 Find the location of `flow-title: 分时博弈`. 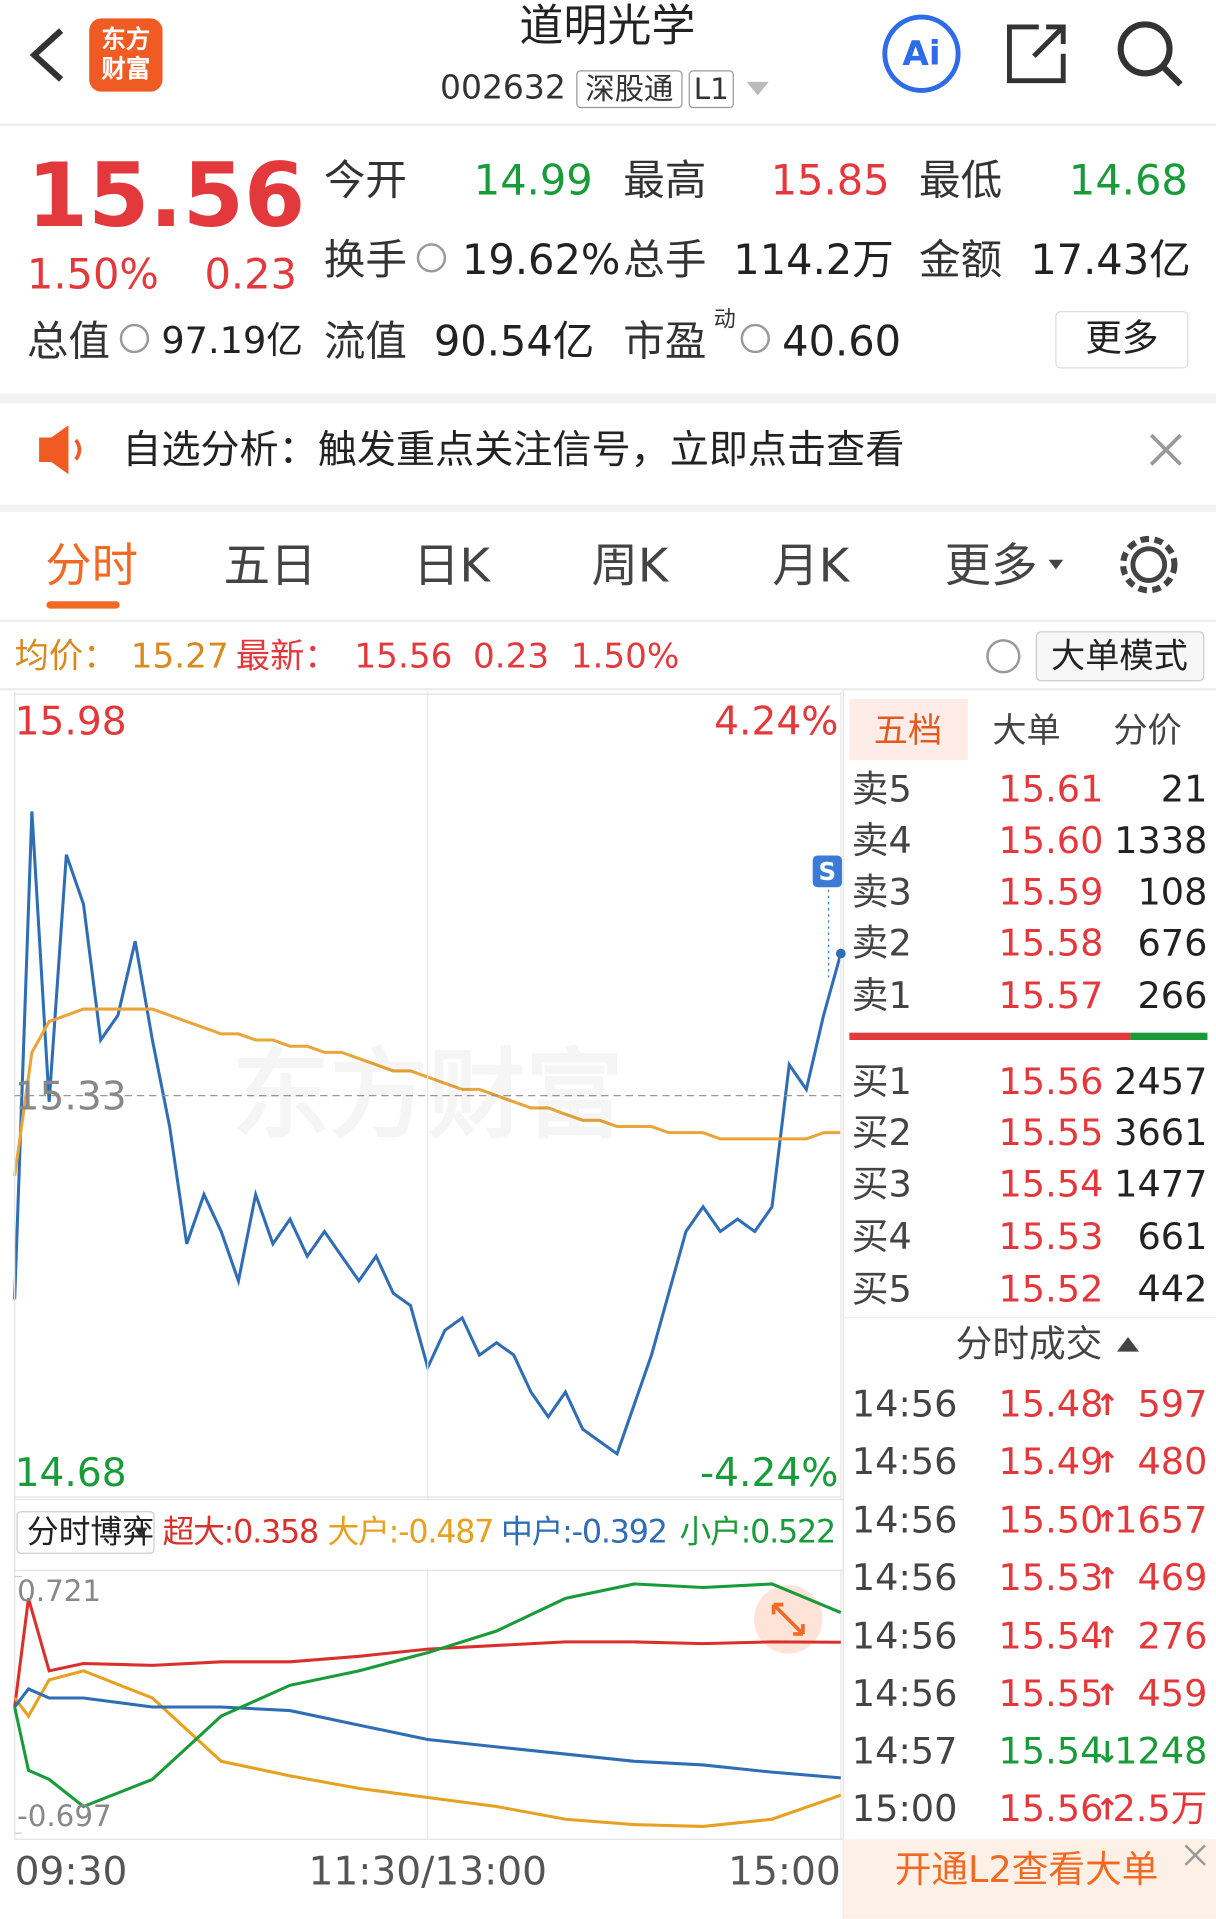

flow-title: 分时博弈 is located at coordinates (90, 1532).